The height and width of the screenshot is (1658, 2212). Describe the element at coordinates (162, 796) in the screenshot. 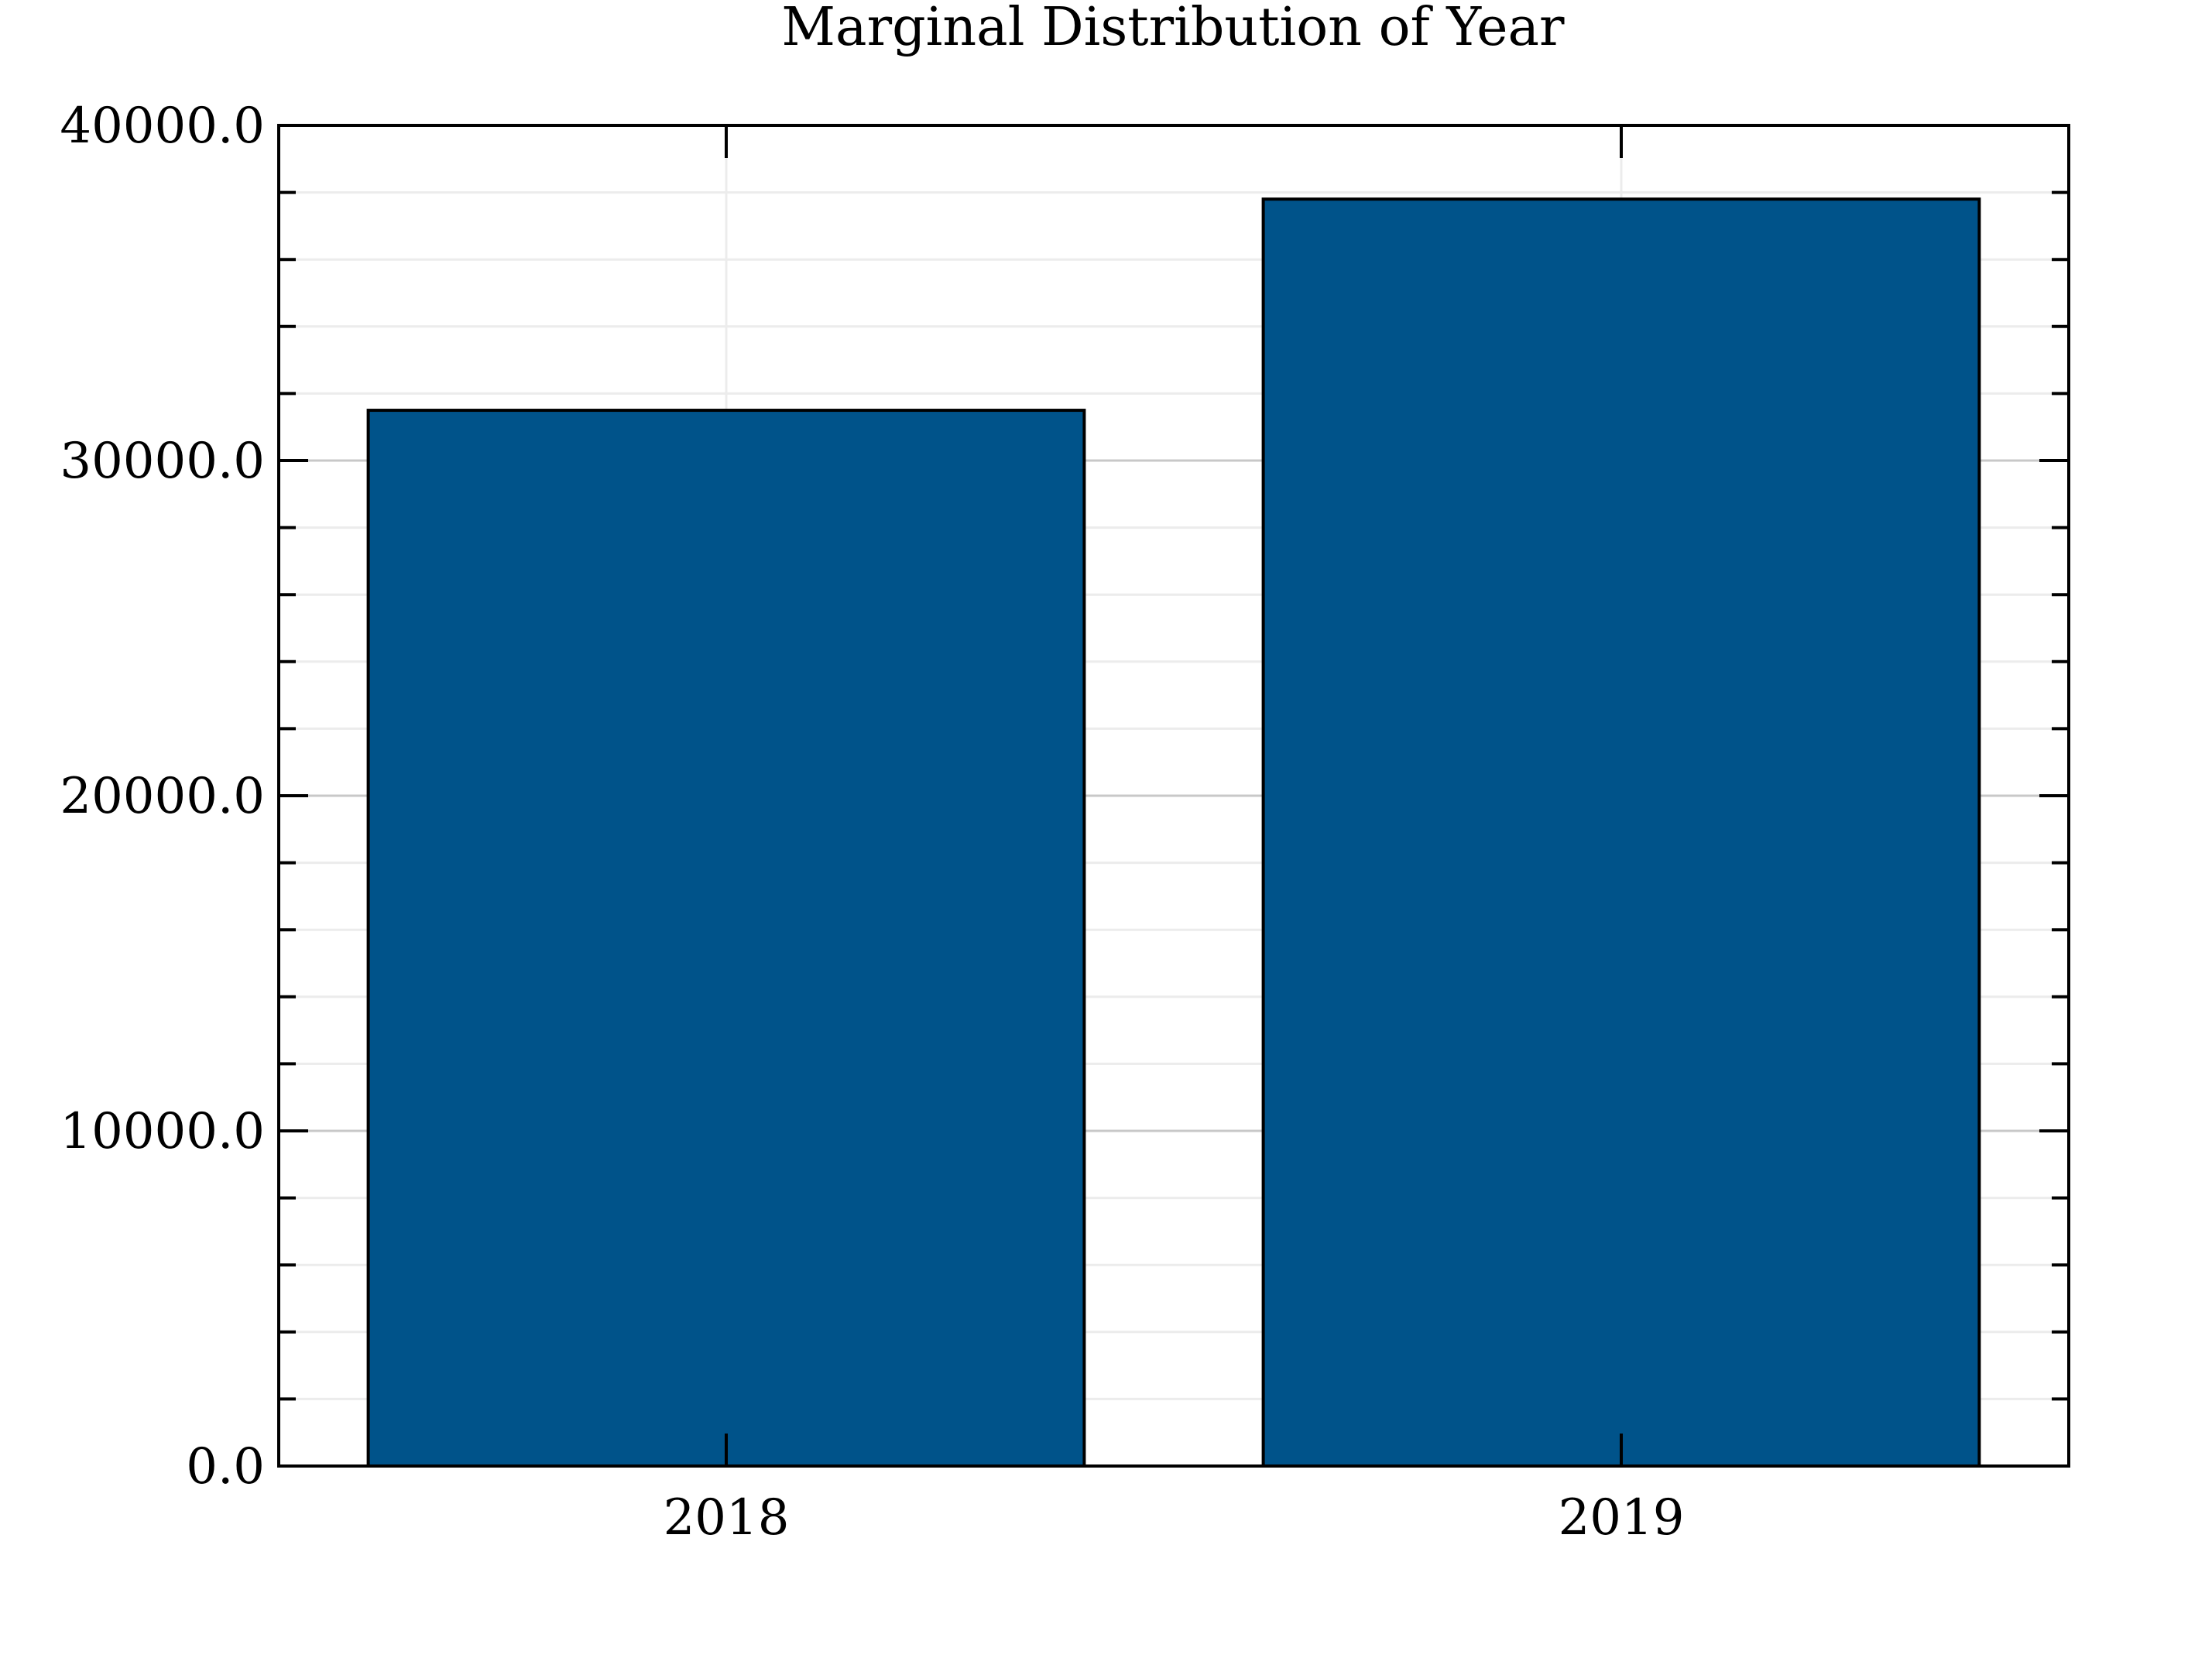

I see `y-tick-label: 20000.0` at that location.